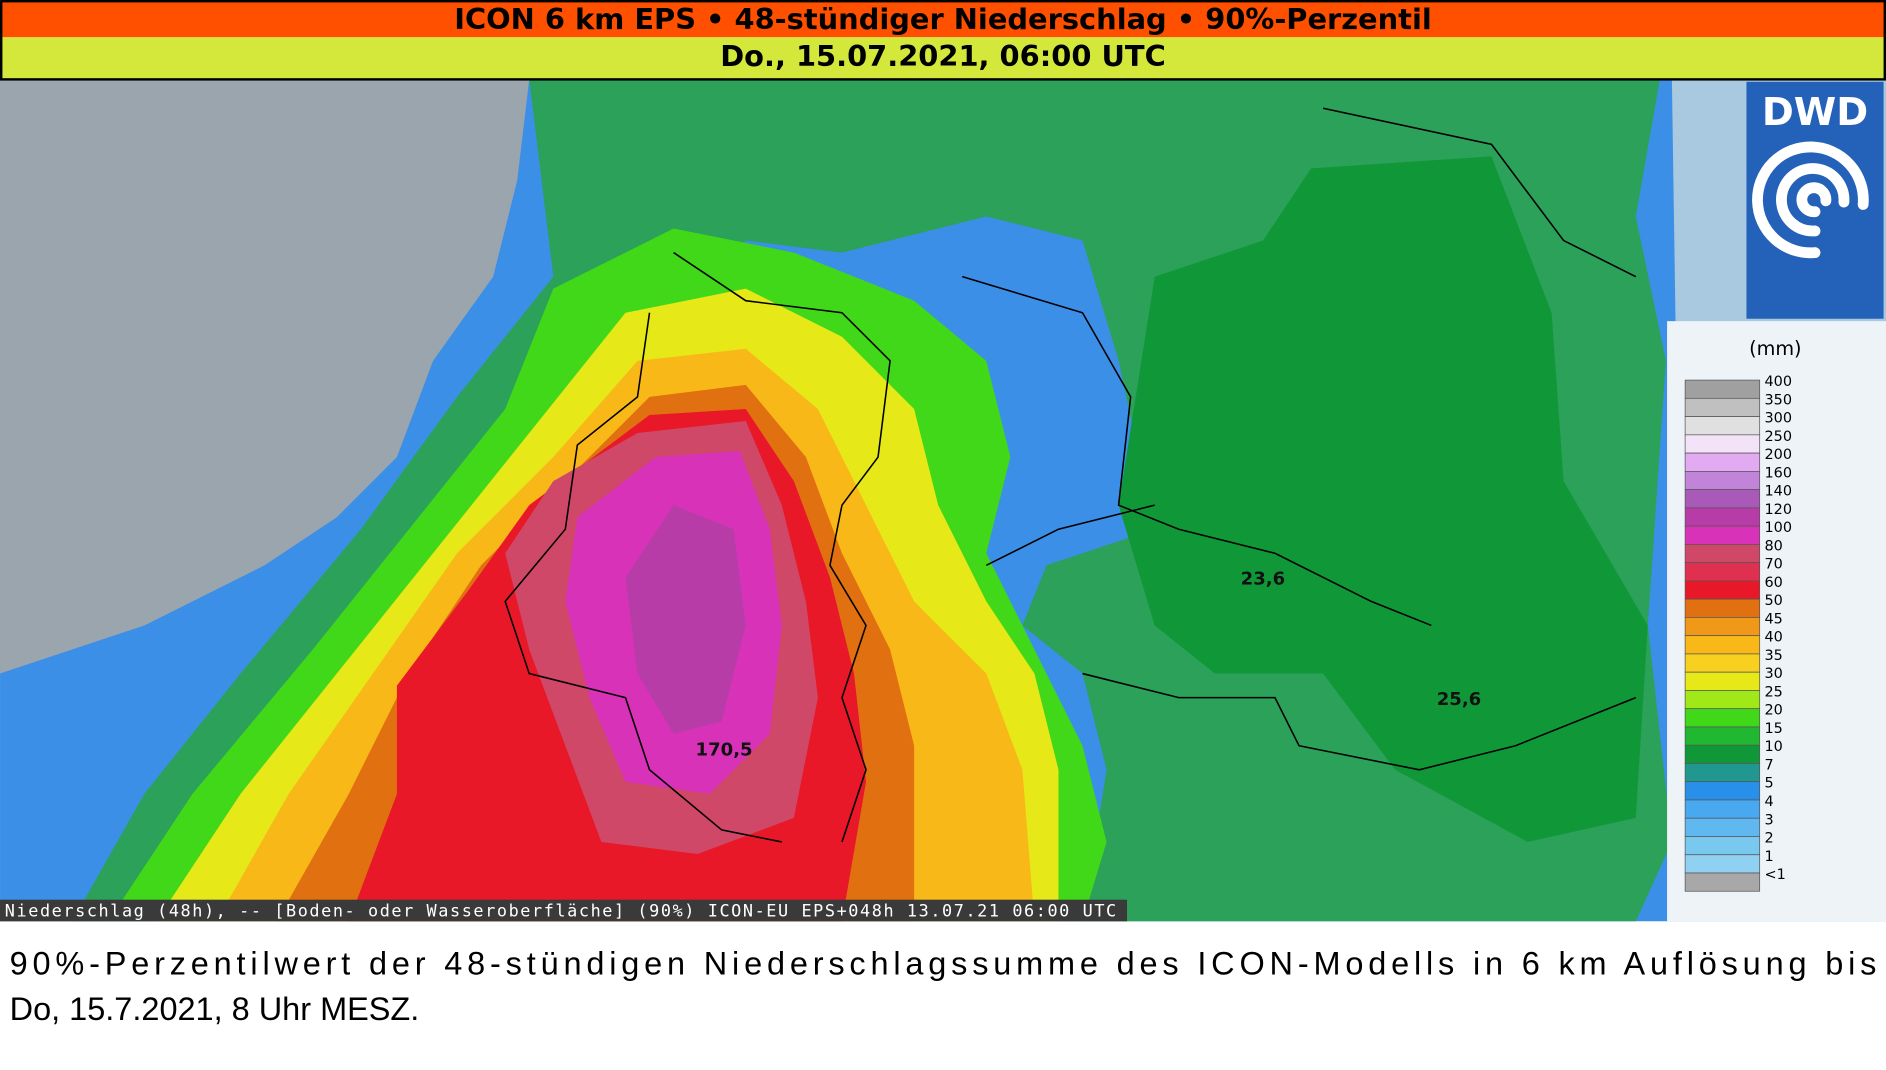 The height and width of the screenshot is (1070, 1886). What do you see at coordinates (1774, 747) in the screenshot?
I see `legend-label: 10` at bounding box center [1774, 747].